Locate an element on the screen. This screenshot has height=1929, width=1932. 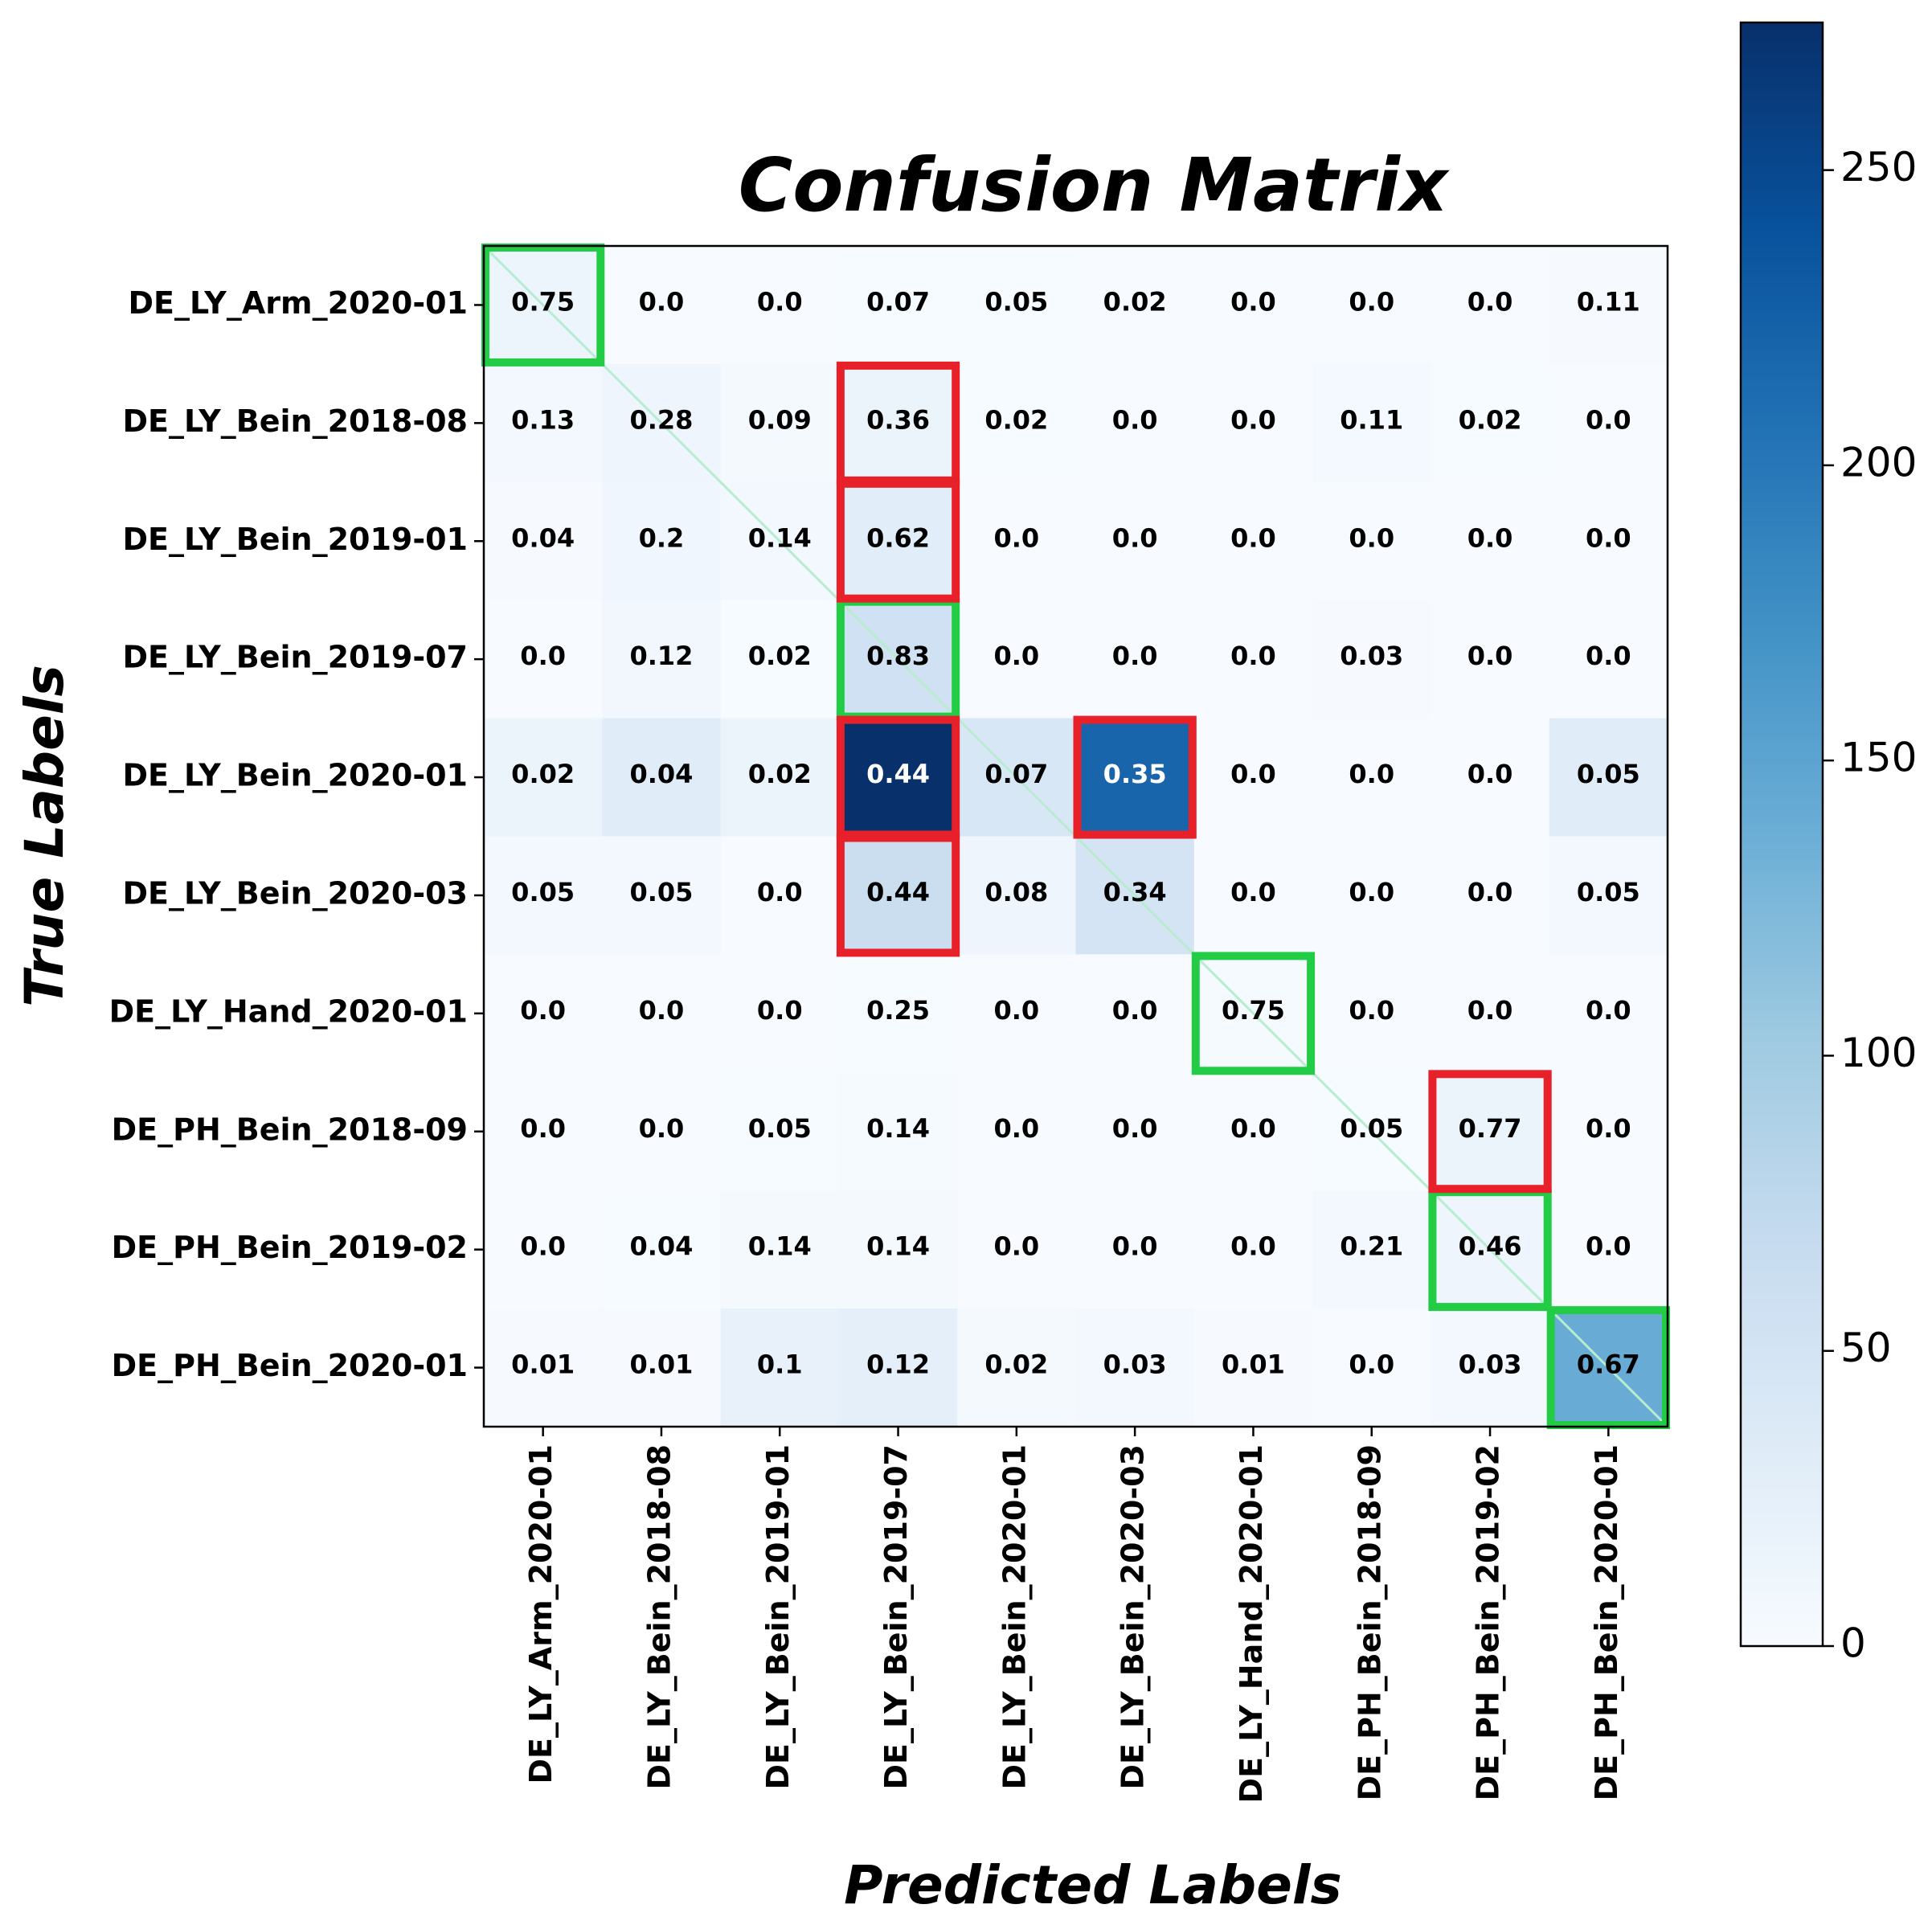
colorbar-tick-label: 200 is located at coordinates (1878, 462).